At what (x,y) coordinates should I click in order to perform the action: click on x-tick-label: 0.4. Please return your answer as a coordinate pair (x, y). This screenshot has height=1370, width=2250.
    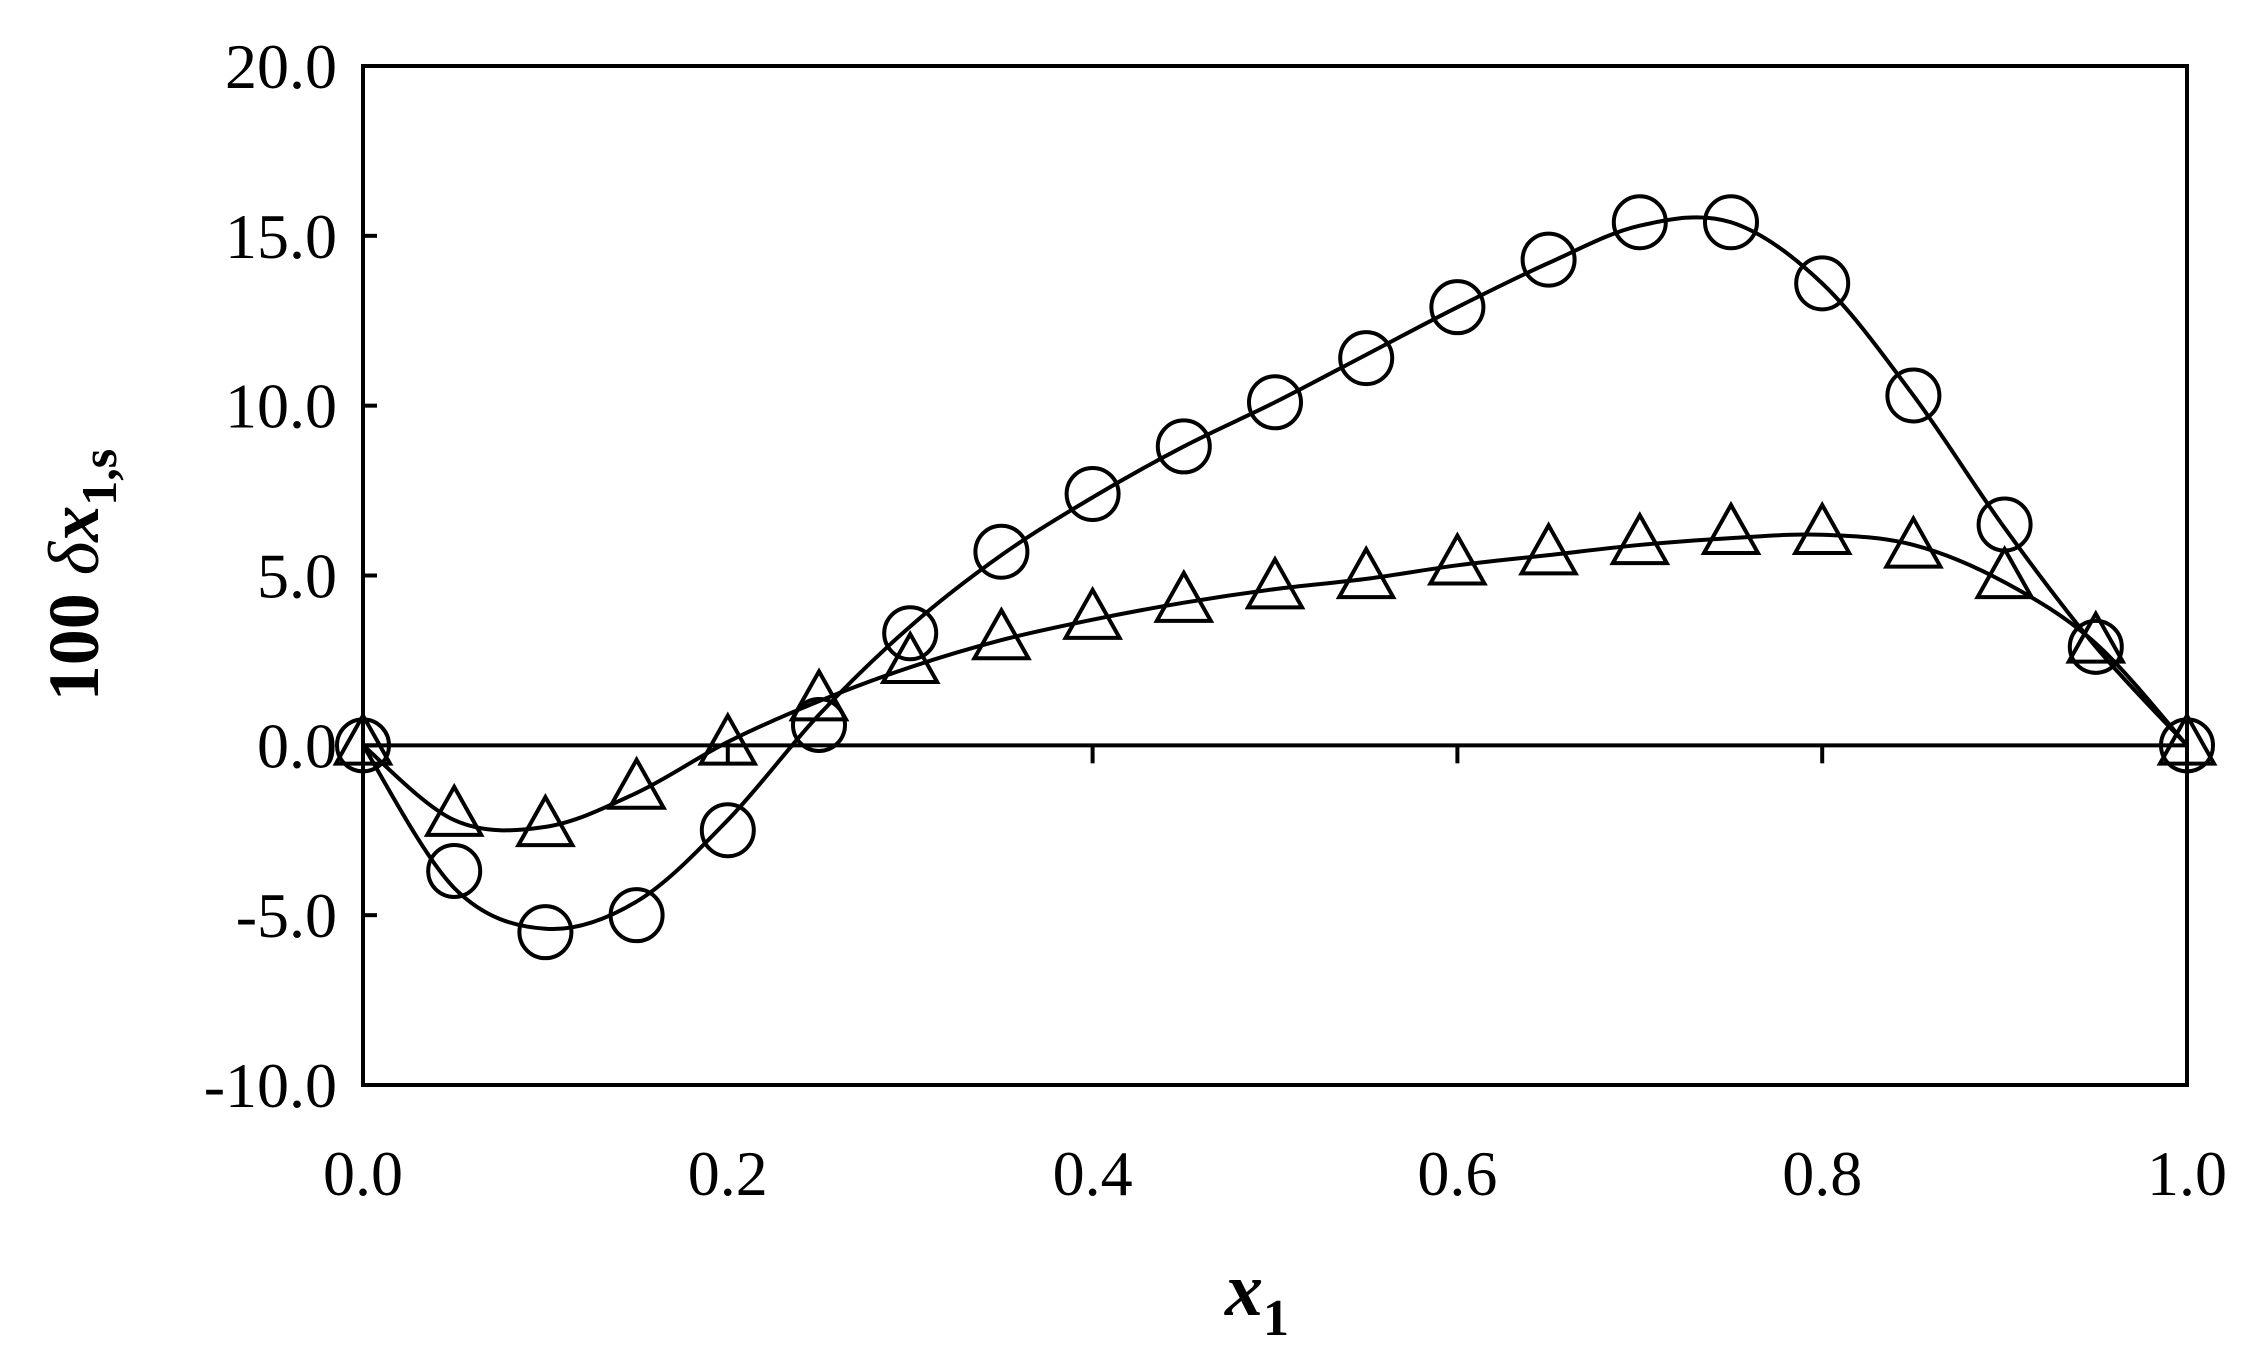
    Looking at the image, I should click on (1093, 1173).